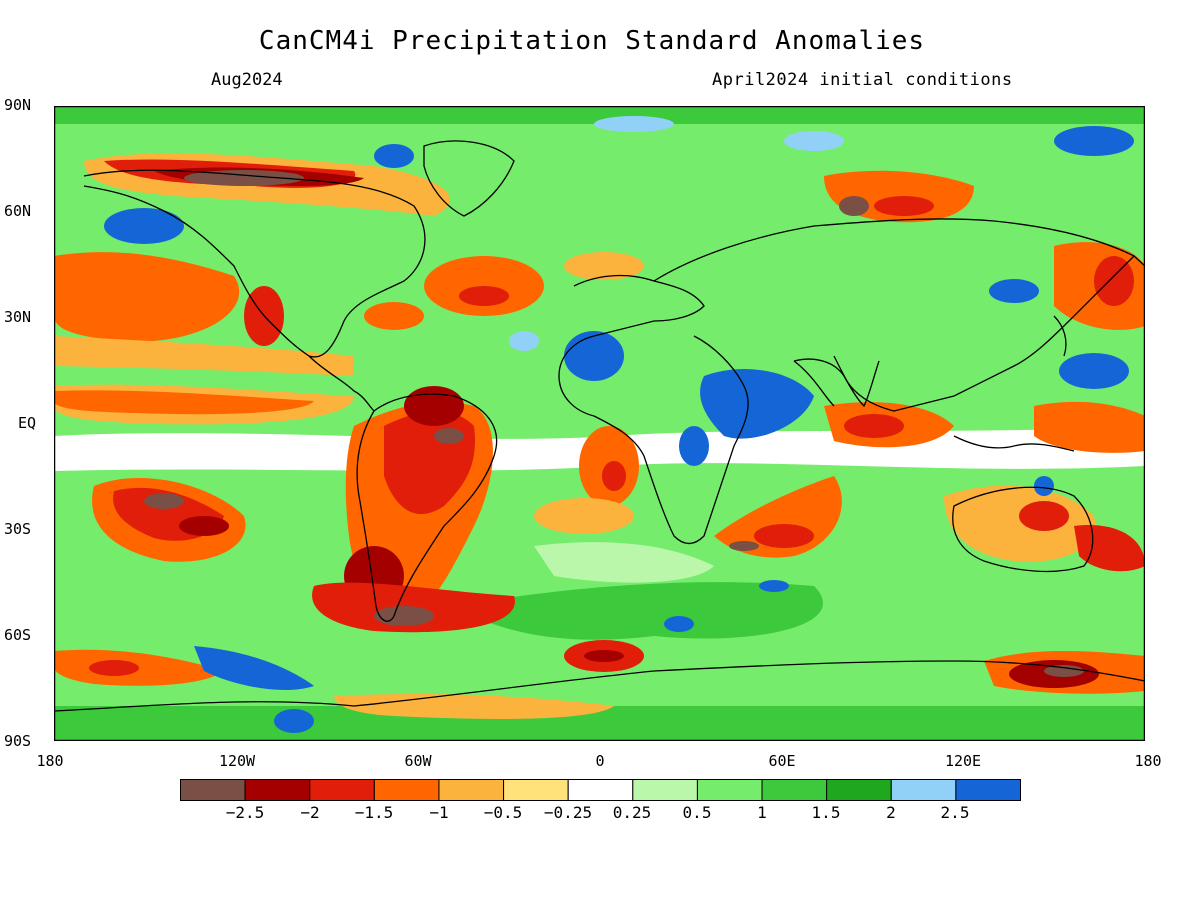 This screenshot has height=900, width=1200. I want to click on scale-label: −2, so click(310, 812).